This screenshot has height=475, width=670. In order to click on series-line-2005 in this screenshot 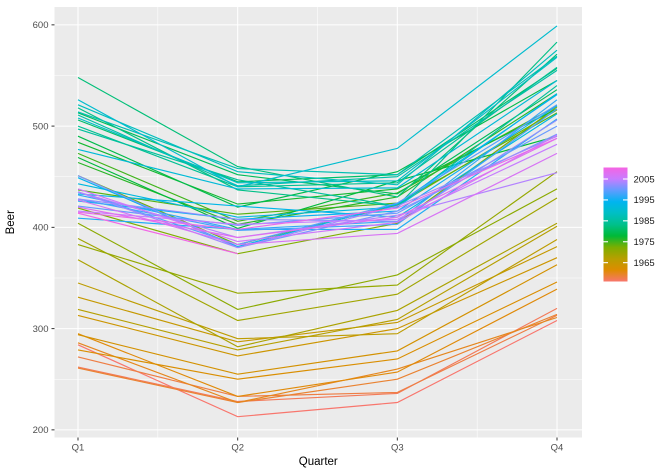, I will do `click(317, 184)`.